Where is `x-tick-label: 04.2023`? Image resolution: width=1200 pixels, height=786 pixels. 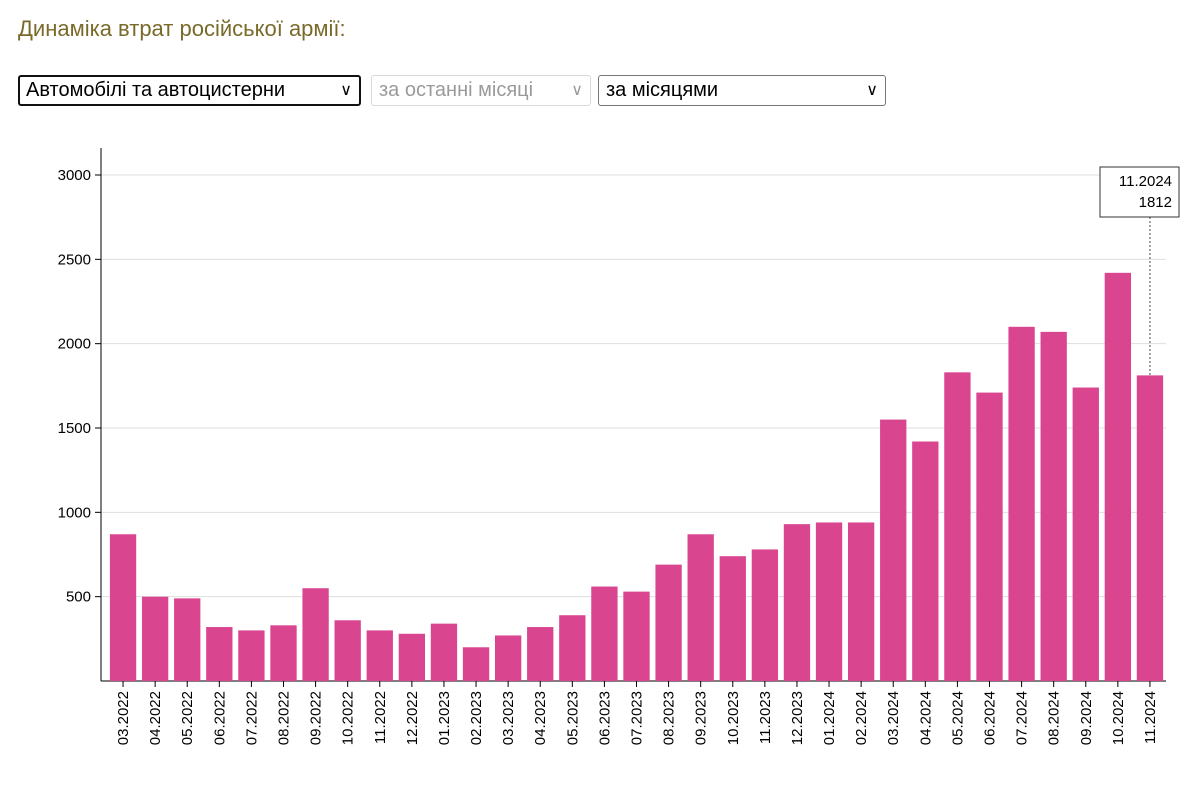
x-tick-label: 04.2023 is located at coordinates (540, 718).